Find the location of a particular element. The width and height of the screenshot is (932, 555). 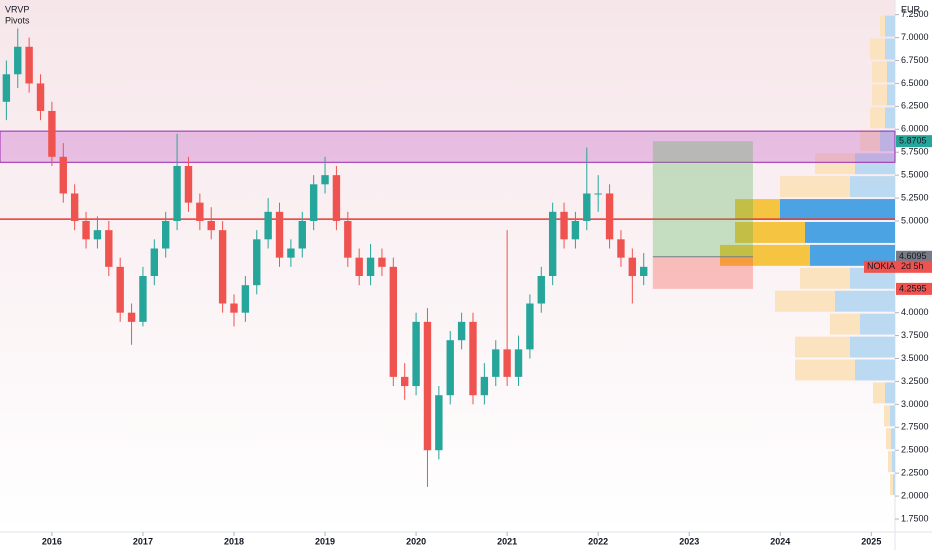

y-tick-label: 3.7500 is located at coordinates (915, 335).